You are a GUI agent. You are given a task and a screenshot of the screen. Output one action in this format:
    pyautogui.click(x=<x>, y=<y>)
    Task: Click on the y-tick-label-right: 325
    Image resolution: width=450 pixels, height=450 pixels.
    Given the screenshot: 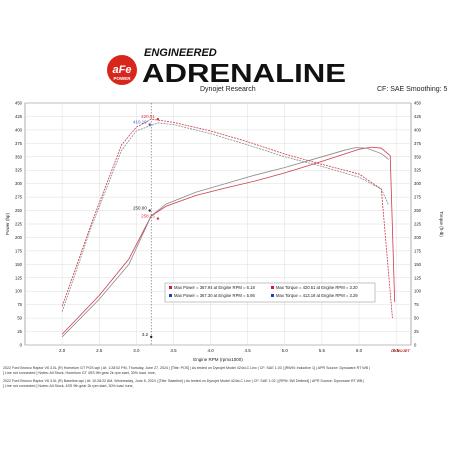 What is the action you would take?
    pyautogui.click(x=418, y=170)
    